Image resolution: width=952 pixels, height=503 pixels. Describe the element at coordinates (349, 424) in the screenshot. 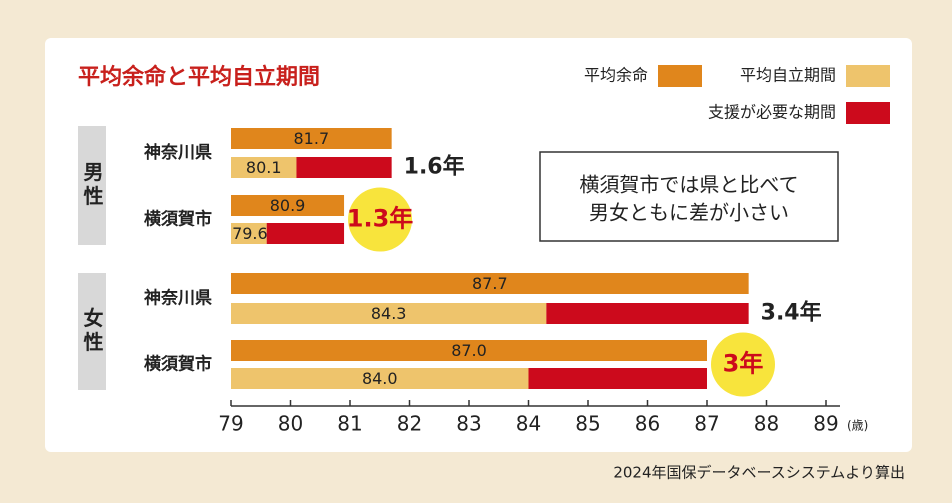

I see `x-tick-label: 81` at that location.